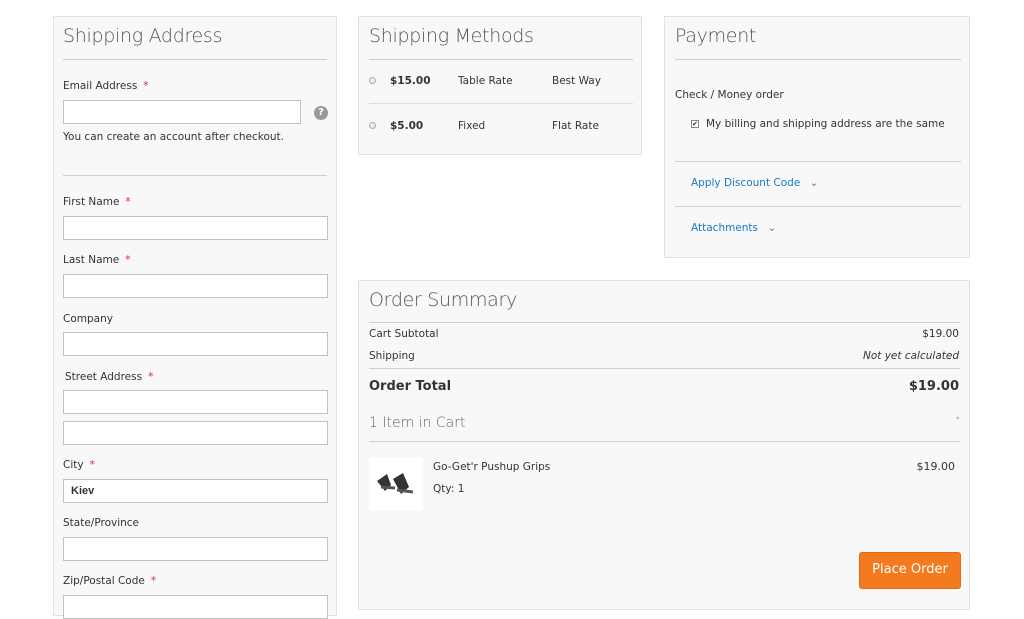 Image resolution: width=1024 pixels, height=619 pixels. What do you see at coordinates (73, 465) in the screenshot?
I see `city-label-text: City` at bounding box center [73, 465].